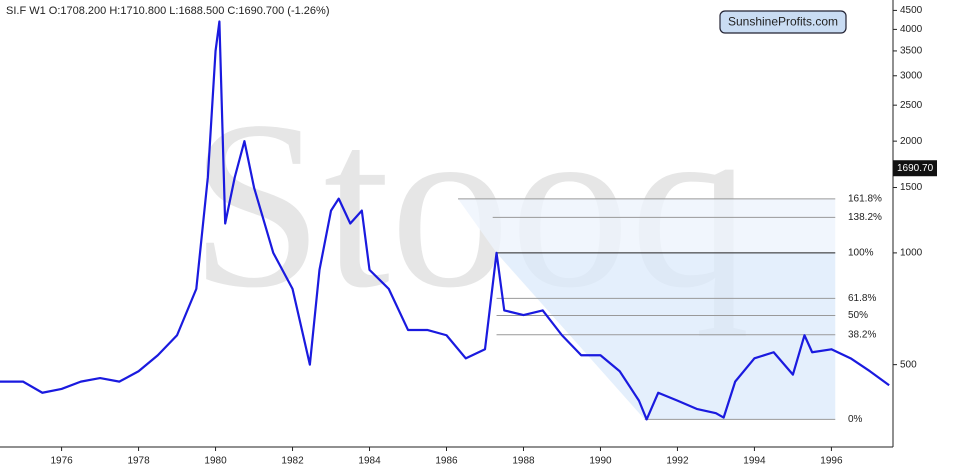  What do you see at coordinates (292, 461) in the screenshot?
I see `x-tick-label: 1982` at bounding box center [292, 461].